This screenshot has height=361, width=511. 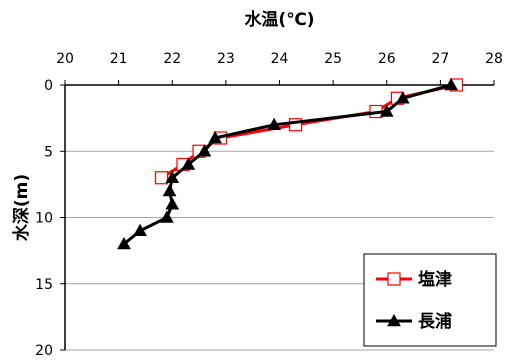 I want to click on legend-label: 塩津, so click(x=435, y=279).